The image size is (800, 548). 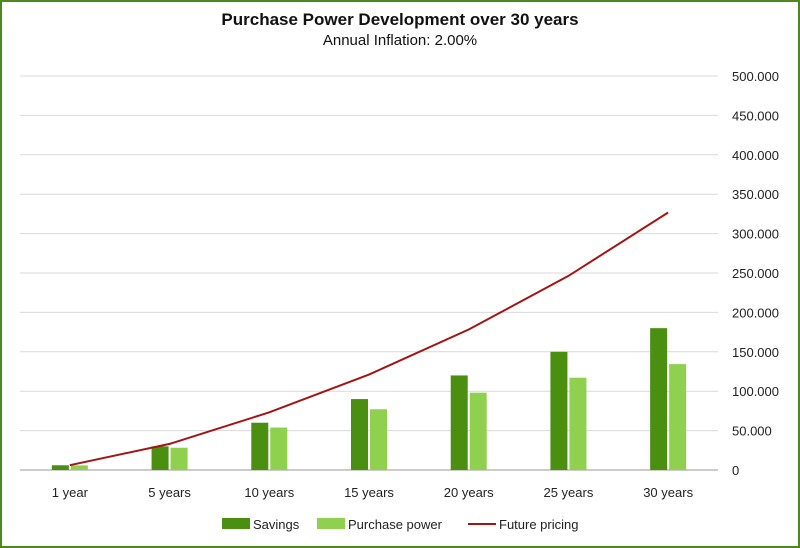 What do you see at coordinates (369, 492) in the screenshot?
I see `x-tick-label: 15 years` at bounding box center [369, 492].